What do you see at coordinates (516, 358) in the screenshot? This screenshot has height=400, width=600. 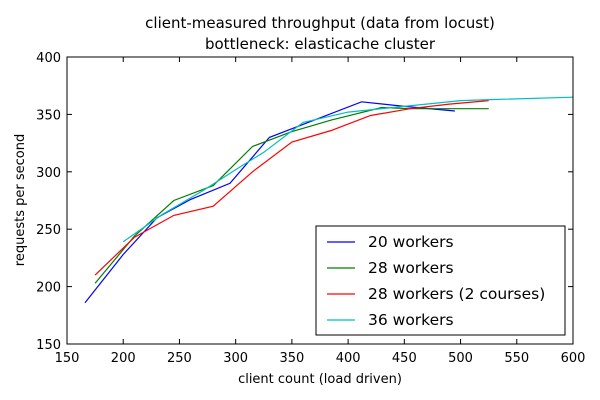 I see `x-tick-label: 550` at bounding box center [516, 358].